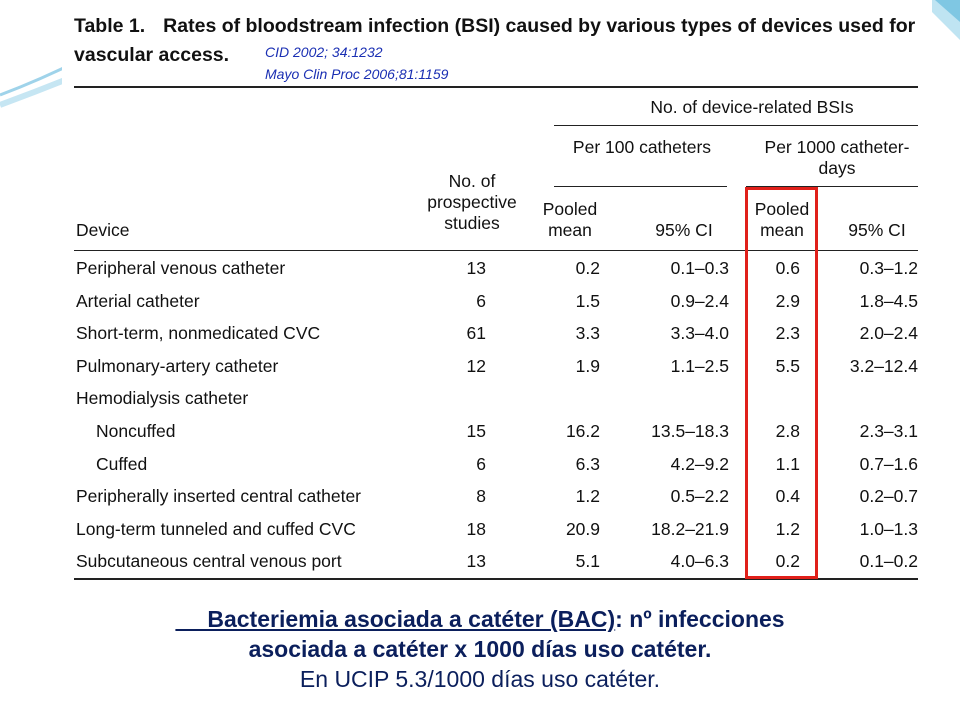  What do you see at coordinates (699, 496) in the screenshot?
I see `cell-ci-per100: 0.5–2.2` at bounding box center [699, 496].